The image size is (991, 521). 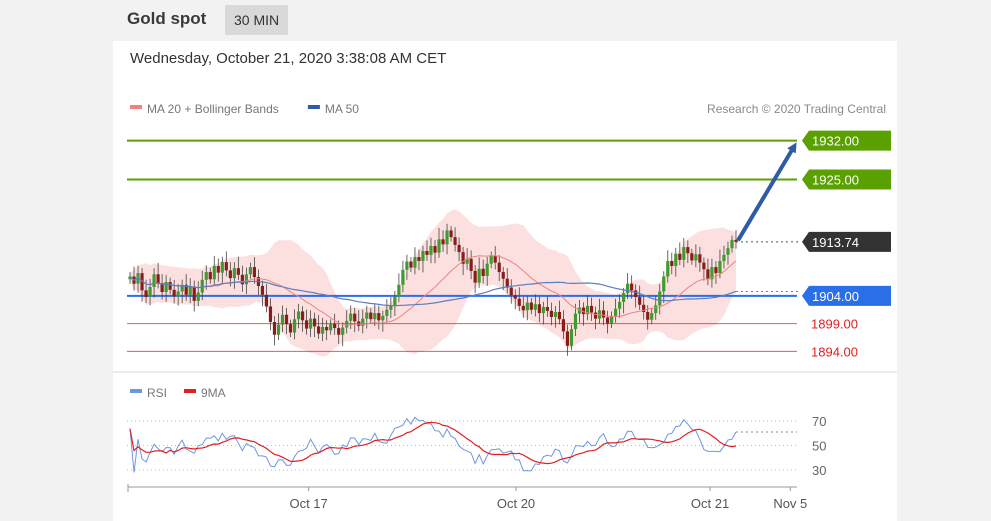 What do you see at coordinates (819, 446) in the screenshot?
I see `rsi-tick-label: 50` at bounding box center [819, 446].